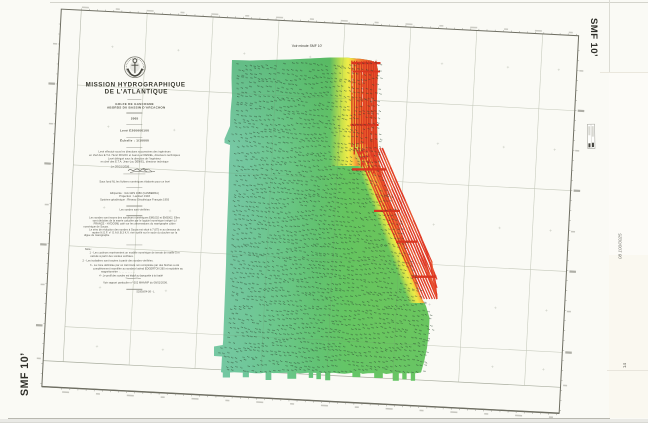 Image resolution: width=648 pixels, height=423 pixels. I want to click on svg-text: 08 100/0025, so click(620, 246).